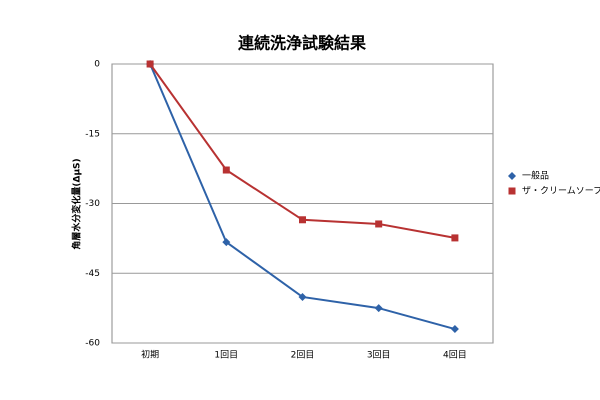 The width and height of the screenshot is (600, 400). Describe the element at coordinates (379, 355) in the screenshot. I see `x-tick-label: 3回目` at that location.